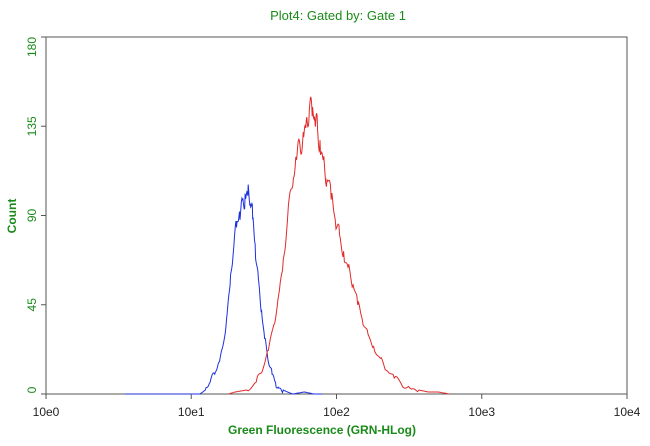  Describe the element at coordinates (336, 412) in the screenshot. I see `x-tick-label: 10e2` at that location.